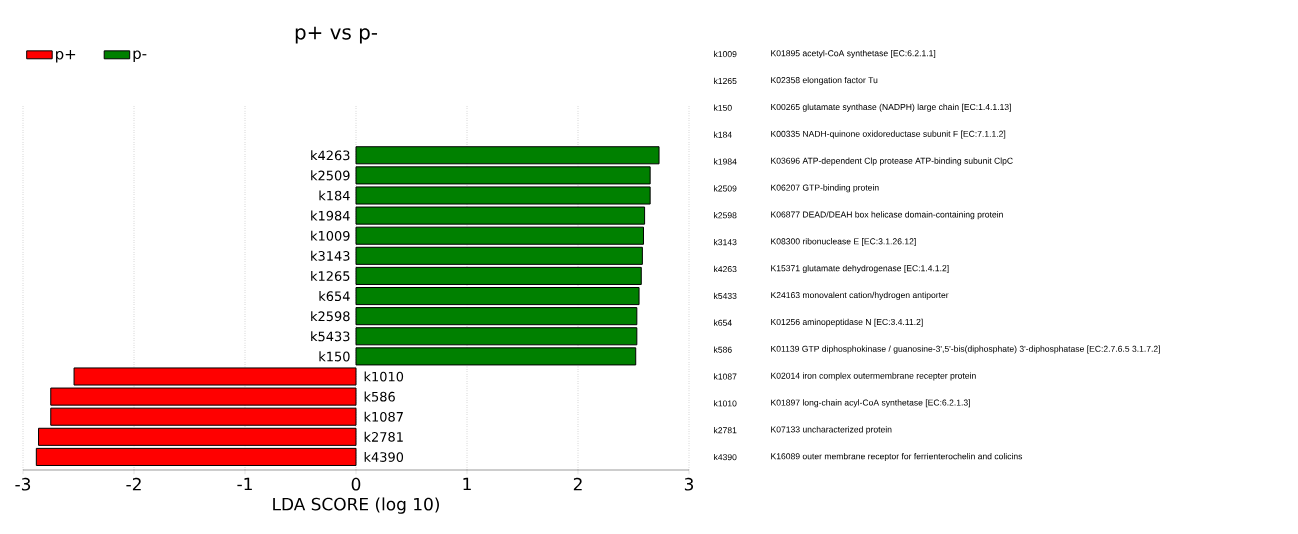 The image size is (1298, 534). Describe the element at coordinates (725, 188) in the screenshot. I see `text: k2509` at that location.